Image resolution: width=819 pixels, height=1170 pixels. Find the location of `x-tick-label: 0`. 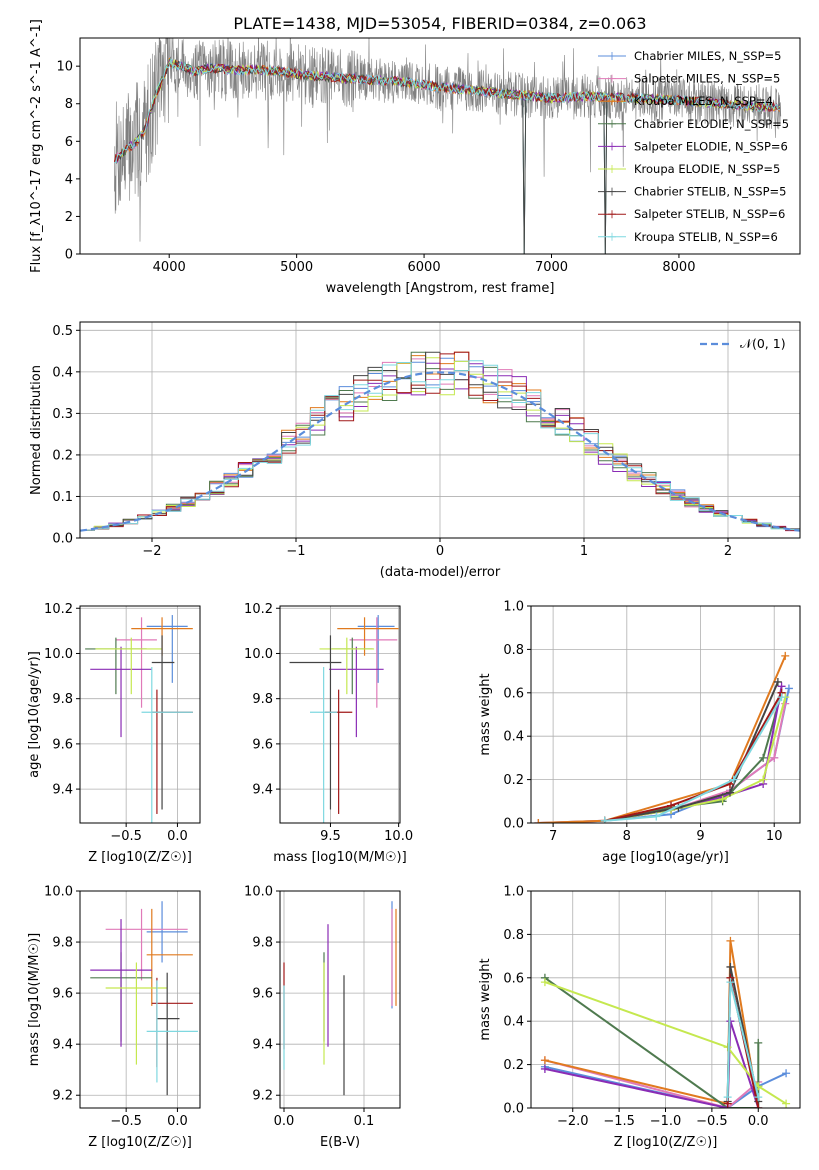

x-tick-label: 0 is located at coordinates (440, 551).